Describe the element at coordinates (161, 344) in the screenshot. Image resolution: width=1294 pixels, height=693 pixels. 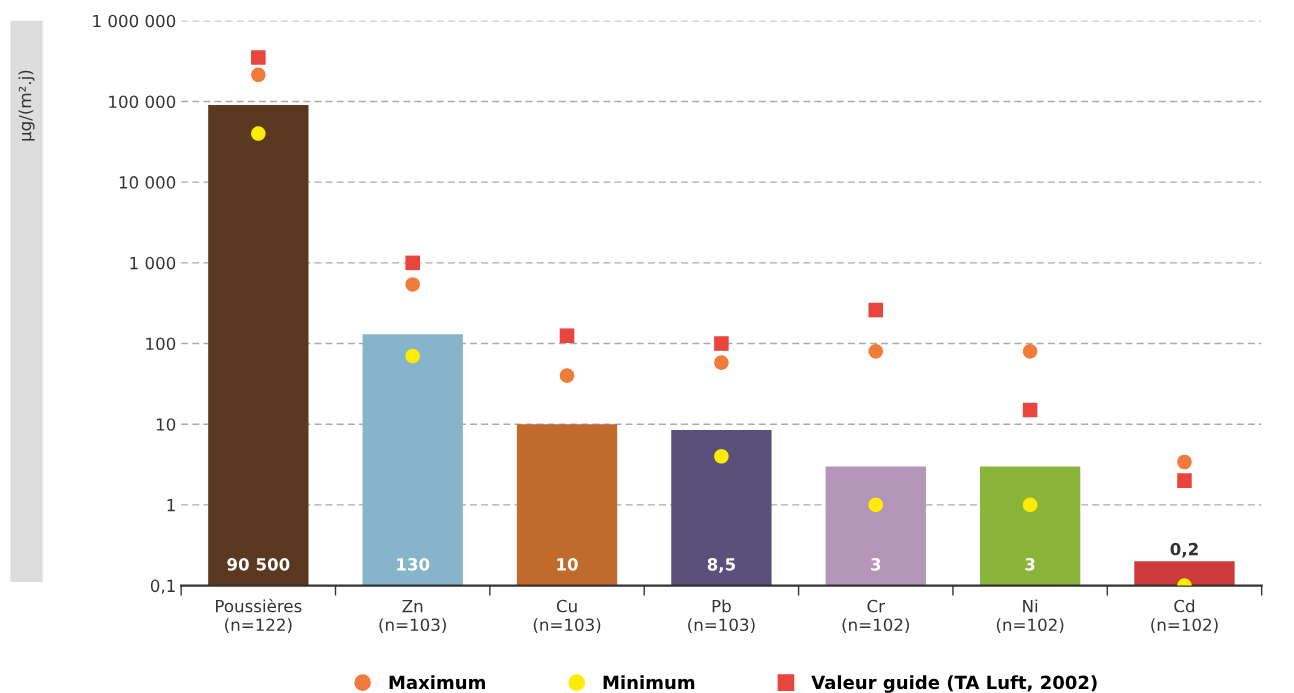
I see `y-tick-label: 100` at that location.